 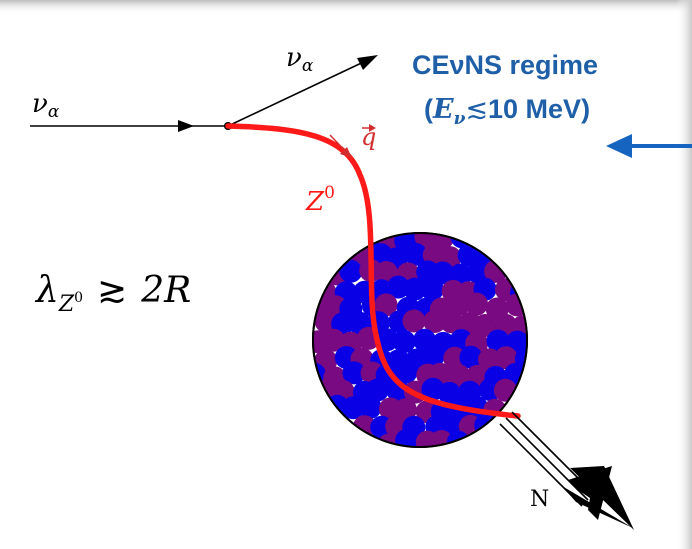 I want to click on nucleus, so click(x=420, y=340).